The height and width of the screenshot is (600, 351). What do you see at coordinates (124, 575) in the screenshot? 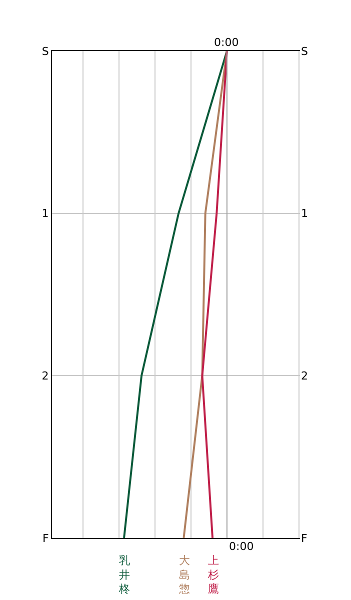
I see `series-label: 乳井柊` at bounding box center [124, 575].